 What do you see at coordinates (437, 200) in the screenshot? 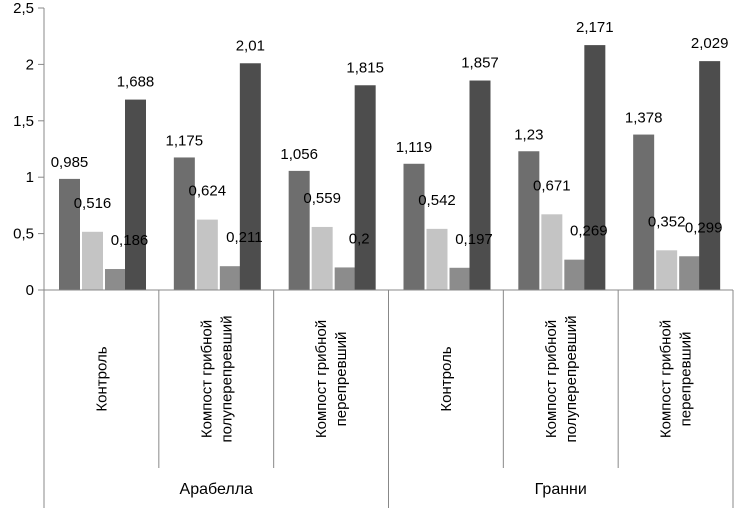
I see `data-label: 0,542` at bounding box center [437, 200].